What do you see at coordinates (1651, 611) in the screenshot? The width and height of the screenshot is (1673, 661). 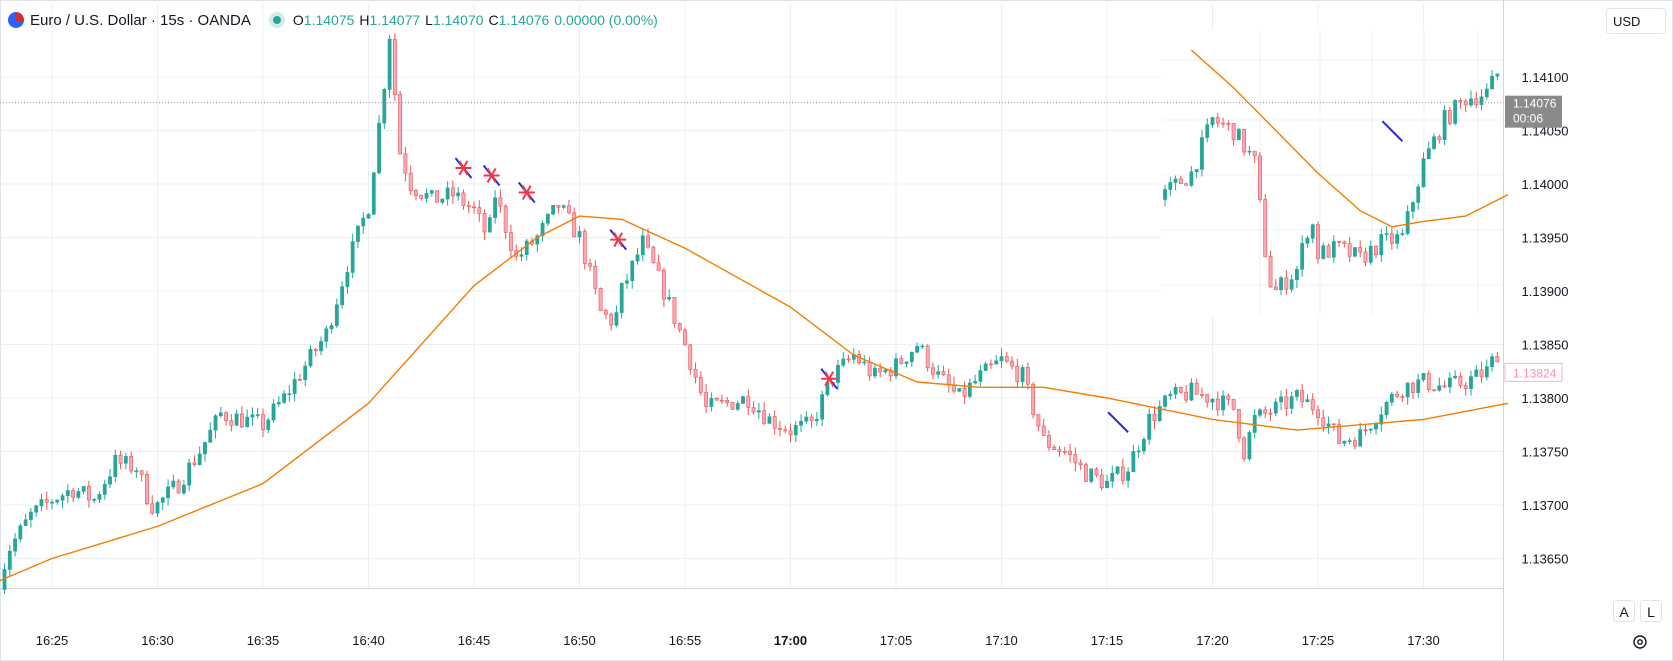 I see `log-scale-button: L` at bounding box center [1651, 611].